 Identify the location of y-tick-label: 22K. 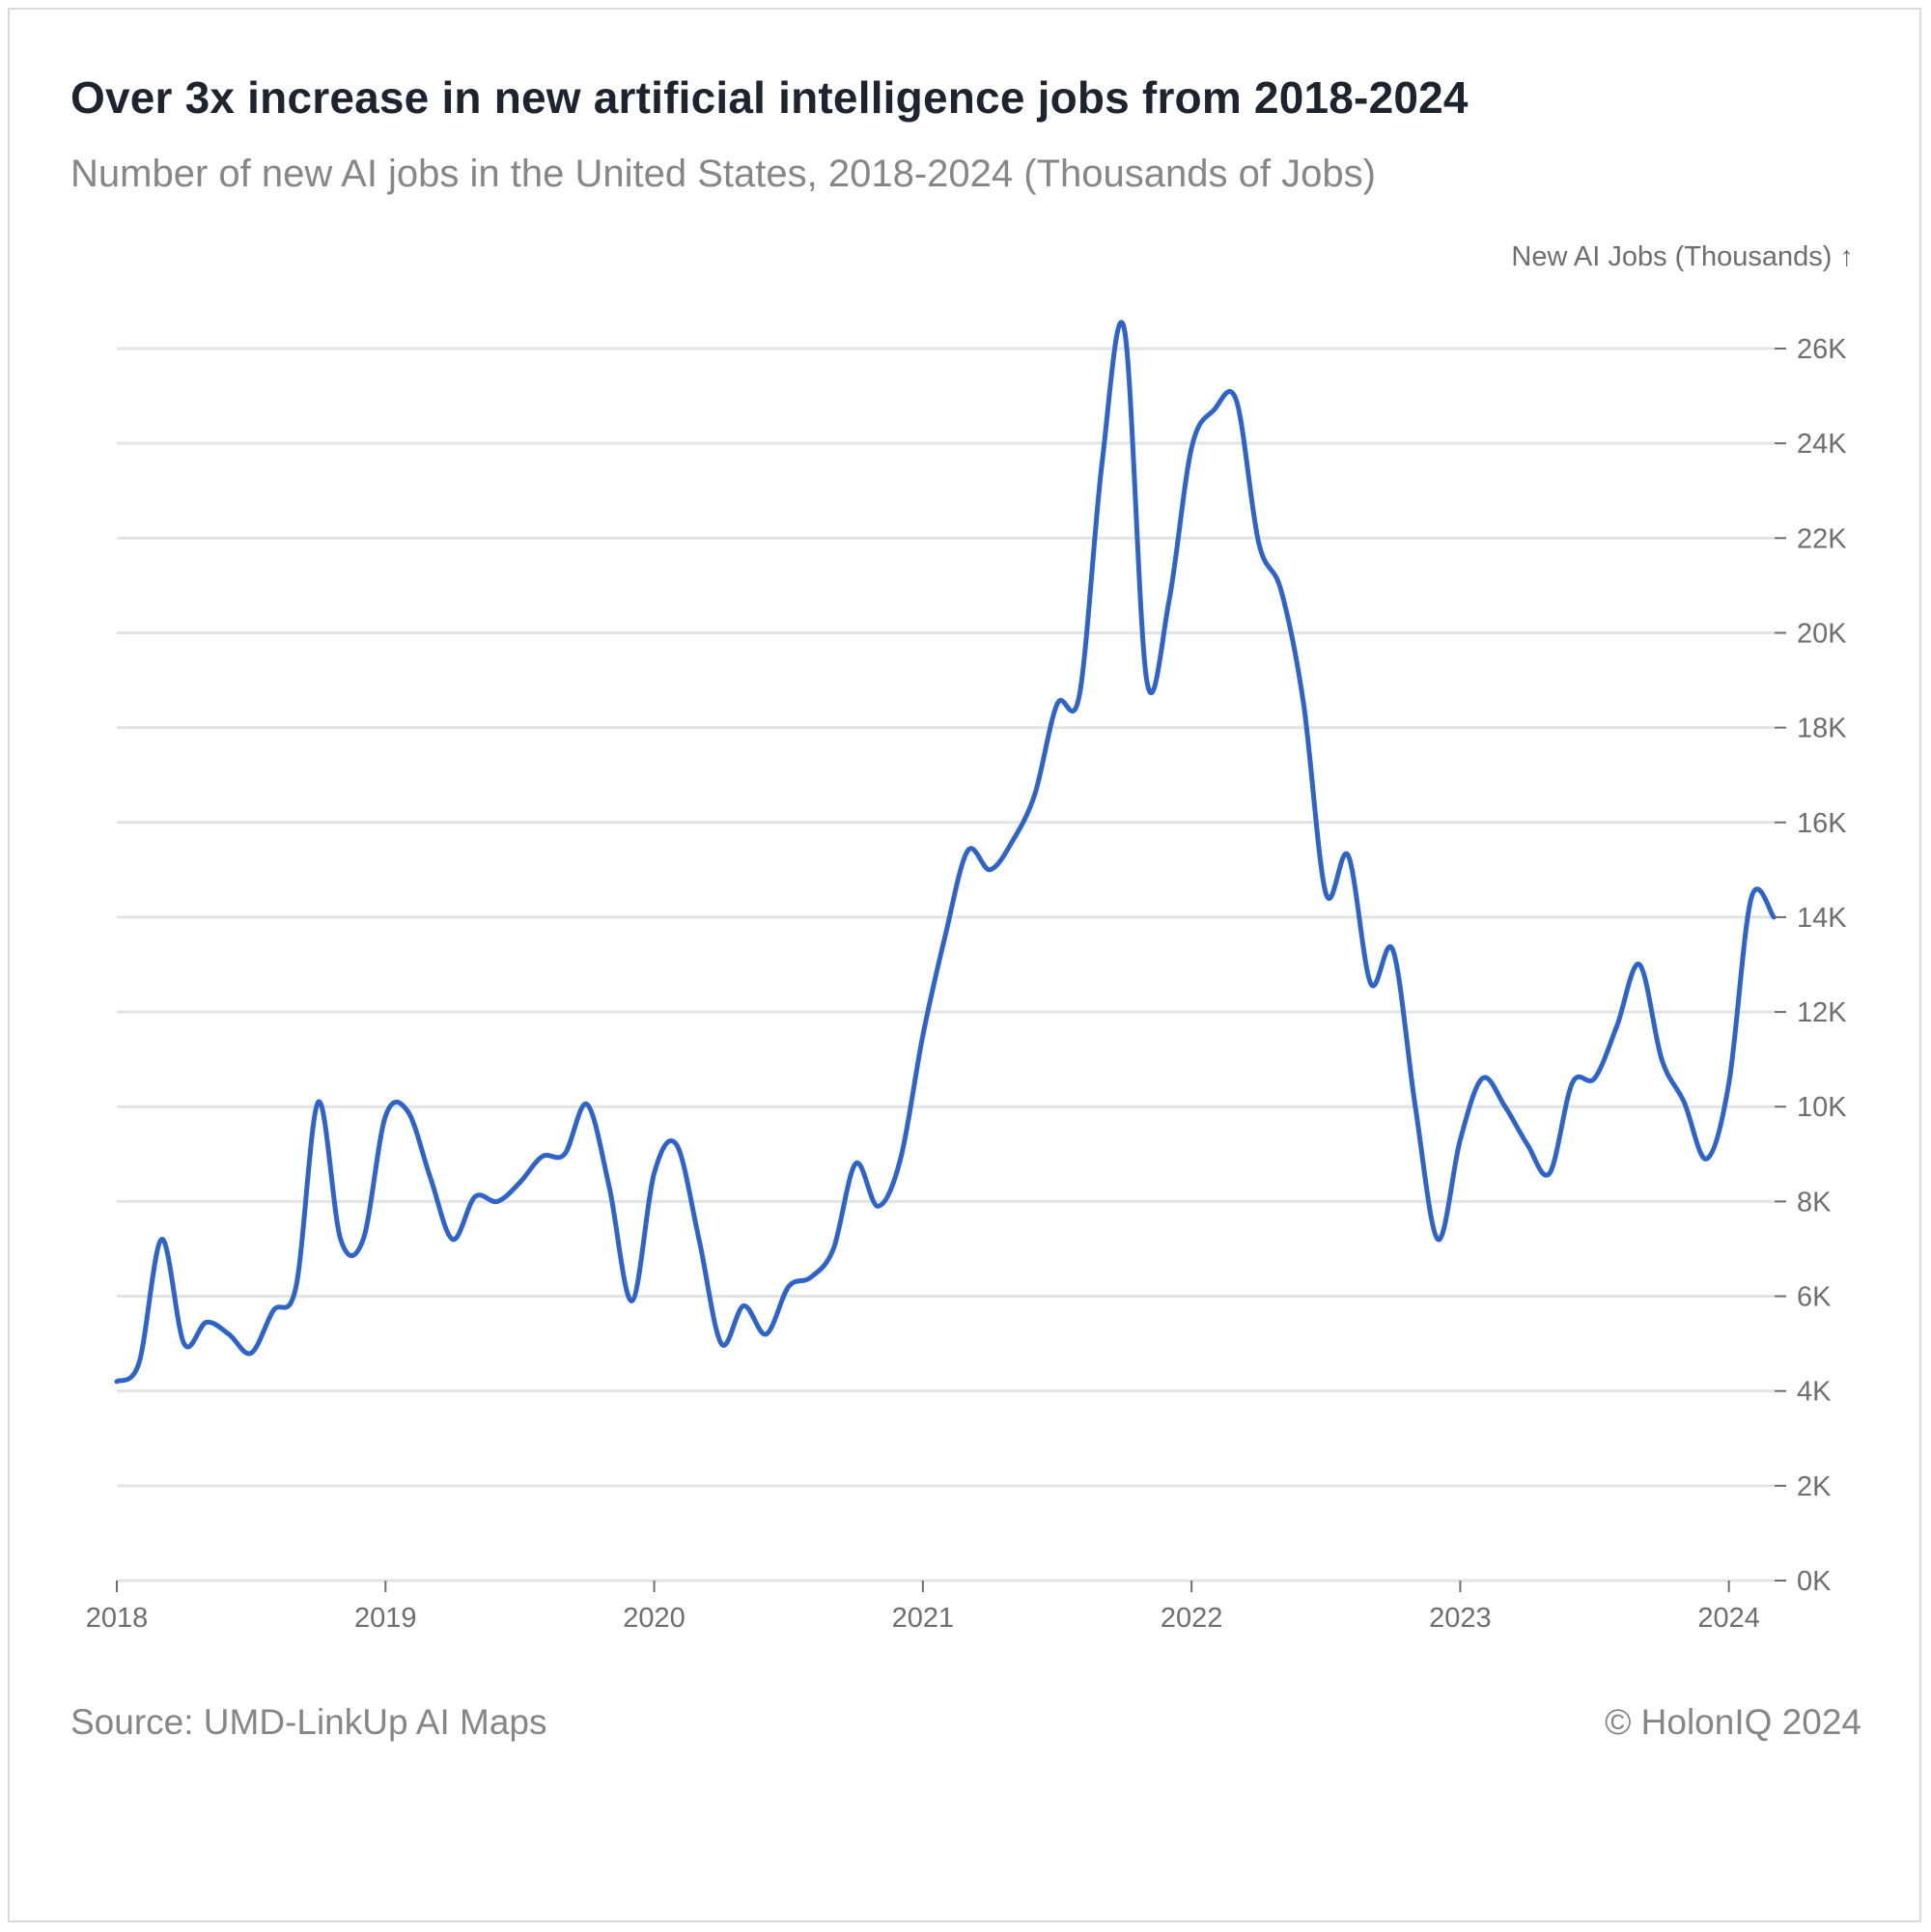
(1822, 538).